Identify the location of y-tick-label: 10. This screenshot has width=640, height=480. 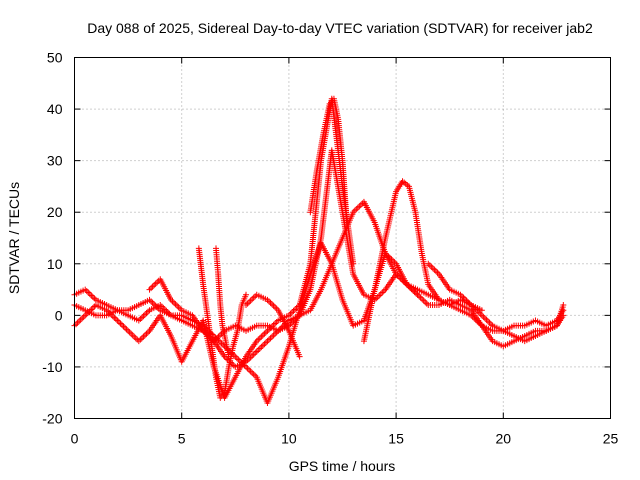
(55, 264).